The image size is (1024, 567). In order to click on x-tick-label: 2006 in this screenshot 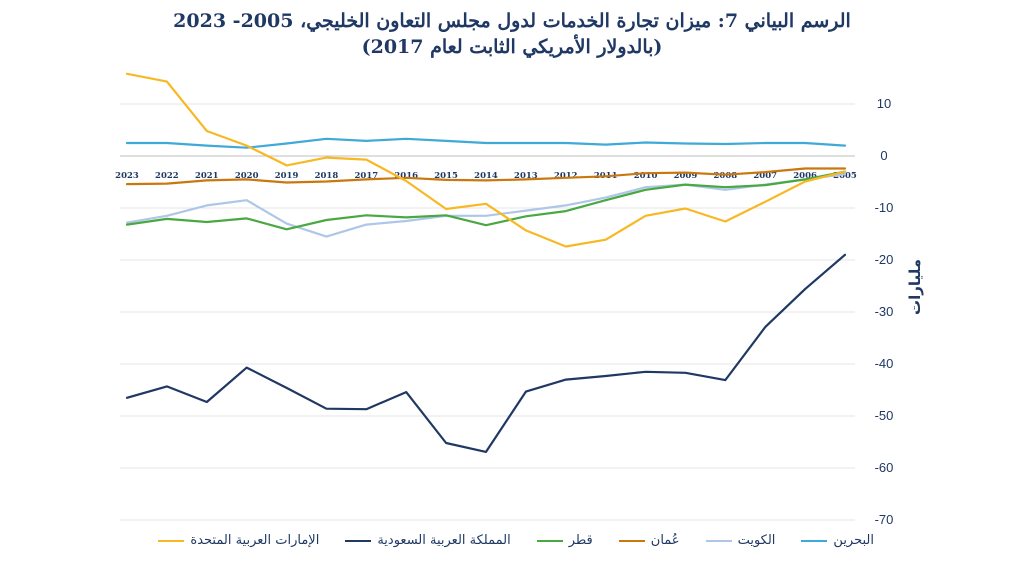, I will do `click(805, 176)`.